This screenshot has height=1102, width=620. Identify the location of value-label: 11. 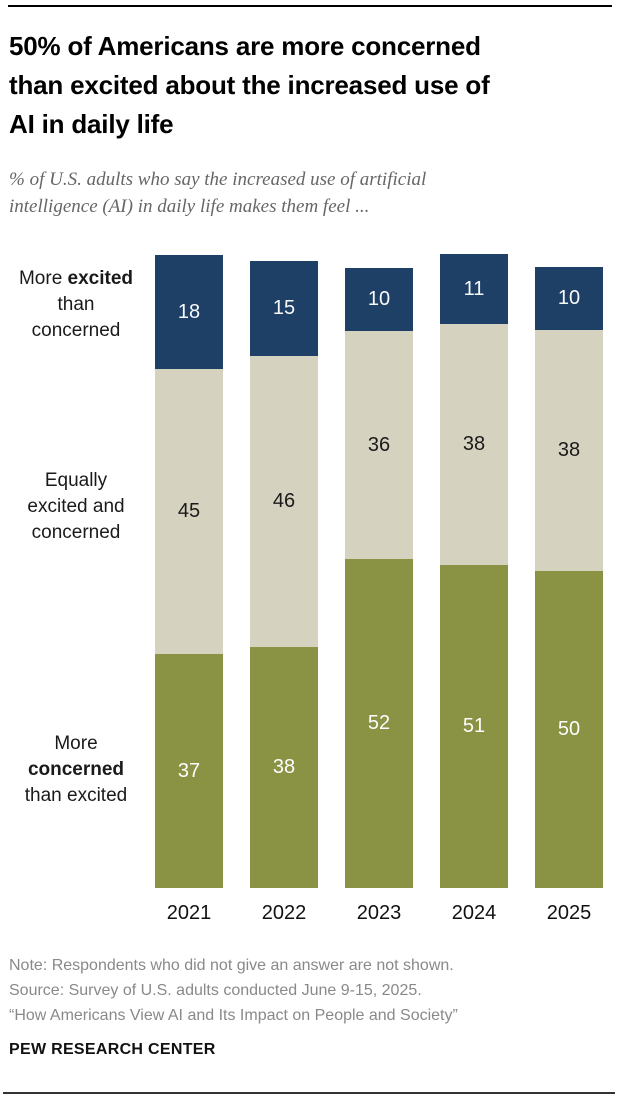
(474, 288).